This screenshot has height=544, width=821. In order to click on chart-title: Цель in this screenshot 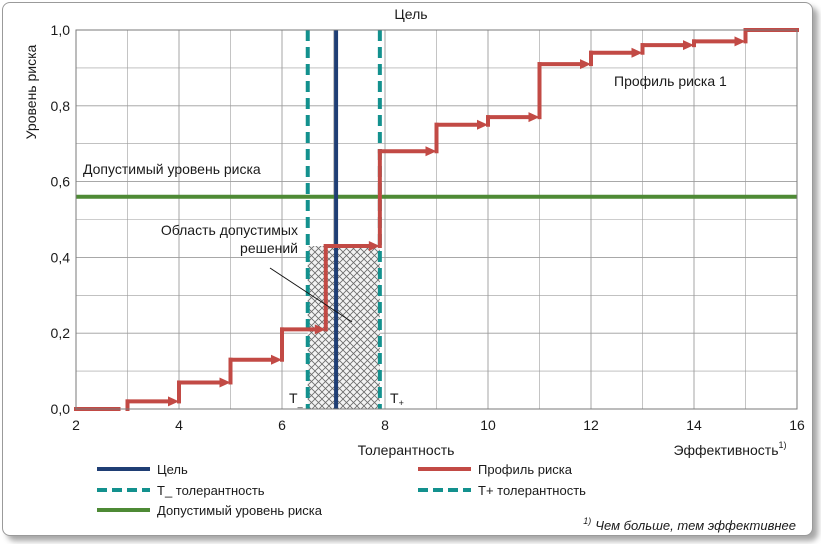, I will do `click(410, 14)`.